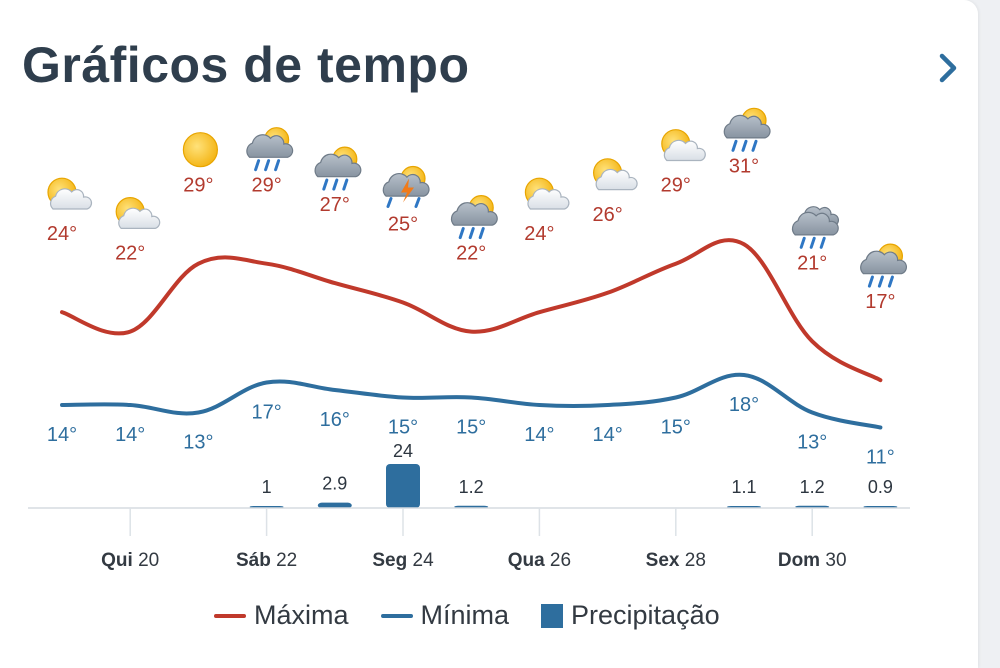 The height and width of the screenshot is (668, 1000). Describe the element at coordinates (200, 150) in the screenshot. I see `sun-icon` at that location.